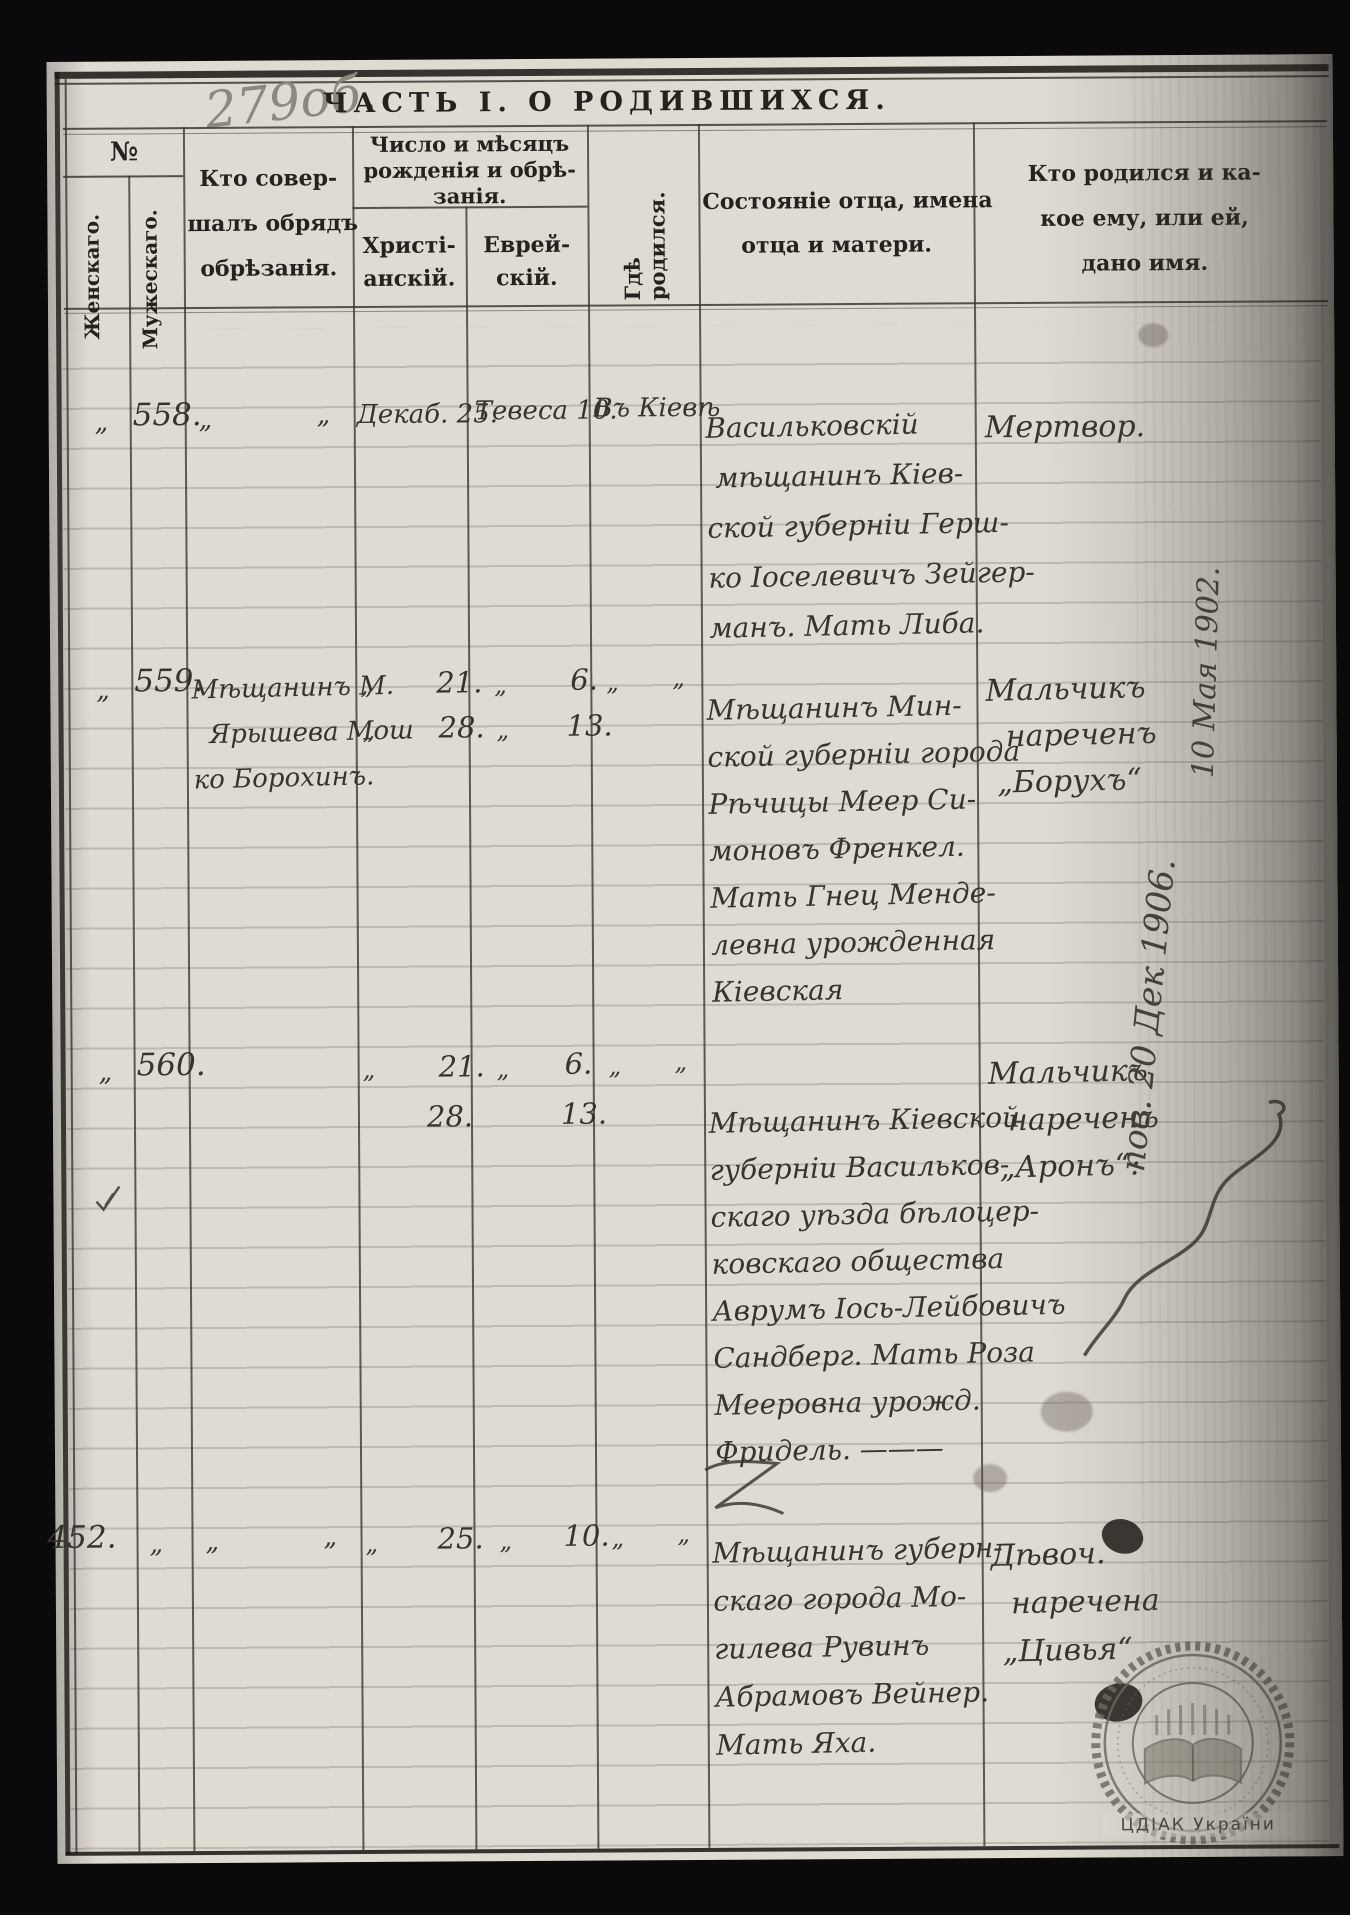 Image resolution: width=1350 pixels, height=1915 pixels. I want to click on jewish-2-559: 13., so click(589, 725).